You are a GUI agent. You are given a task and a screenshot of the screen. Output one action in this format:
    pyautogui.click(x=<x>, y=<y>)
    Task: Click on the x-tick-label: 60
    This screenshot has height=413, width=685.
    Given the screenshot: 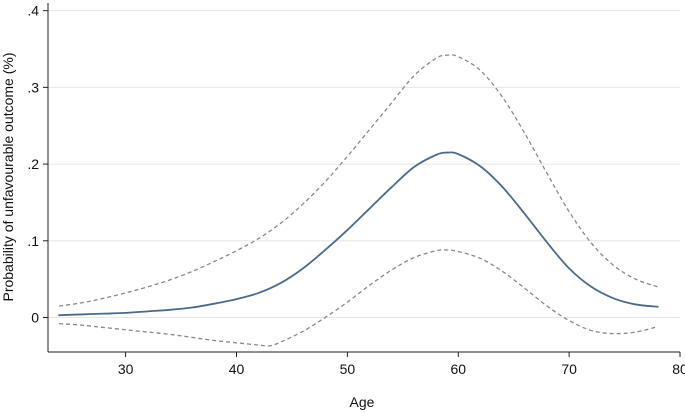 What is the action you would take?
    pyautogui.click(x=458, y=369)
    